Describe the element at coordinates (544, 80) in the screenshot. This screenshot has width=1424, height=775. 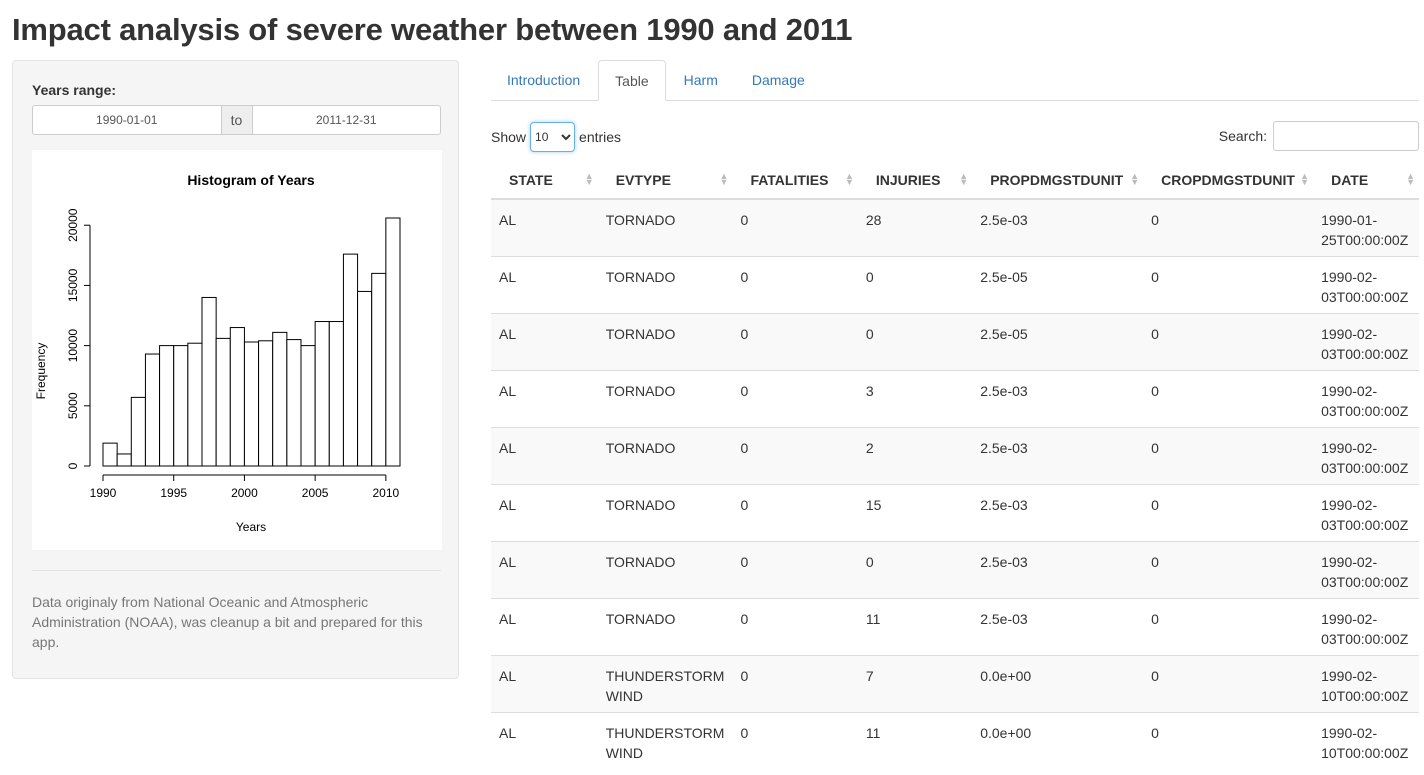
I see `tab-introduction: Introduction` at that location.